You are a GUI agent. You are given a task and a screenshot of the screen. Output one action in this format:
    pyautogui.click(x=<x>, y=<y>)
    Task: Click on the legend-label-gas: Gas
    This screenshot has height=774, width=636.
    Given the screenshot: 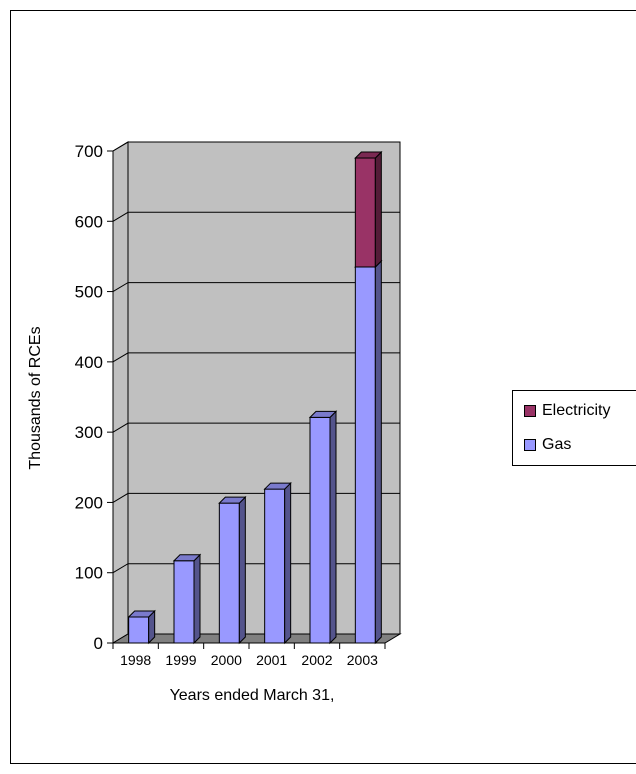 What is the action you would take?
    pyautogui.click(x=557, y=444)
    